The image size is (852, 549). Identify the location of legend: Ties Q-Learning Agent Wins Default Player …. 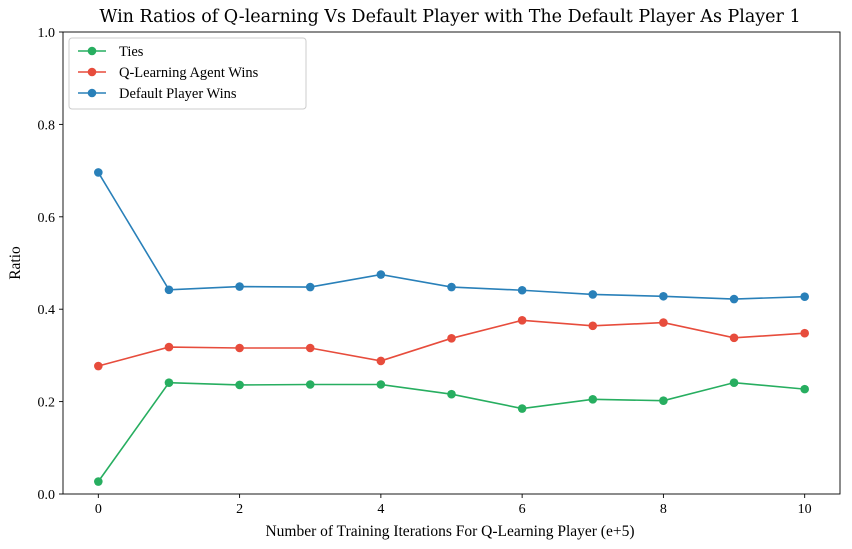
(187, 73).